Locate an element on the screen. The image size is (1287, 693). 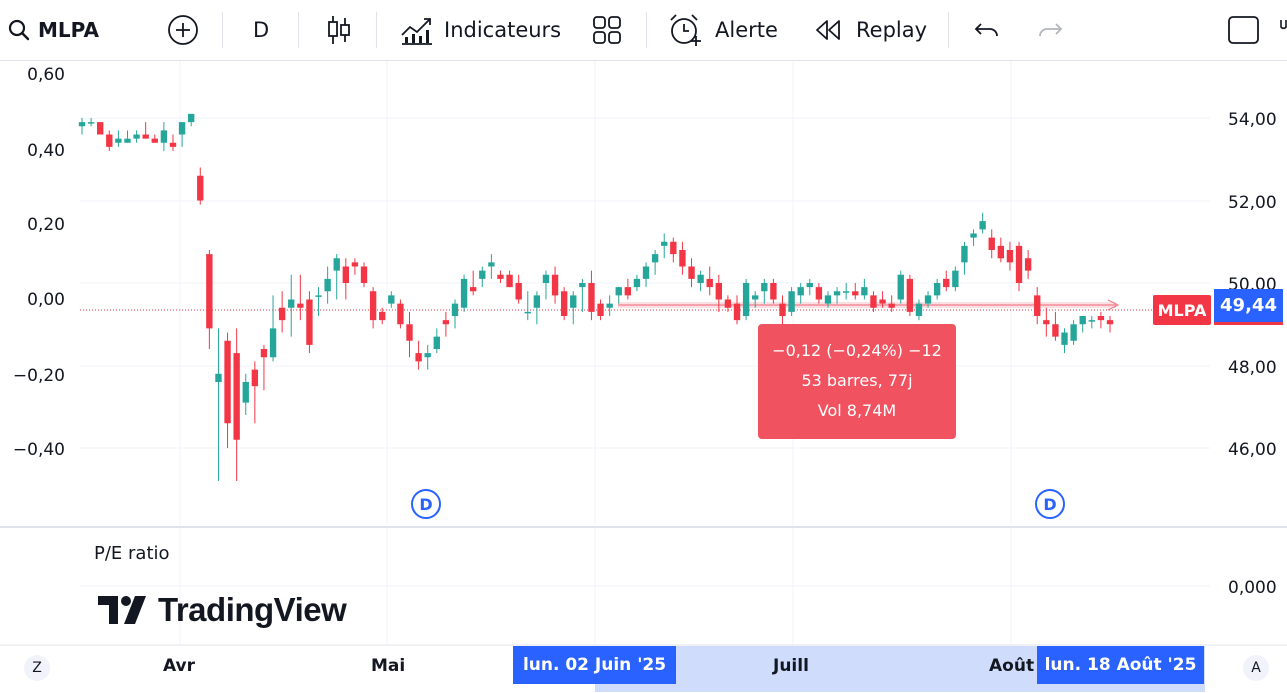
zoom-mode-button: Z is located at coordinates (37, 668).